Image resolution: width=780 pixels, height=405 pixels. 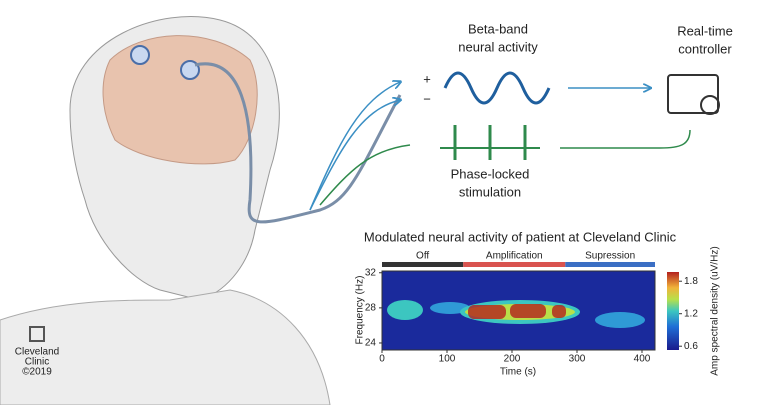 I want to click on beta-label: Beta-band, so click(x=498, y=28).